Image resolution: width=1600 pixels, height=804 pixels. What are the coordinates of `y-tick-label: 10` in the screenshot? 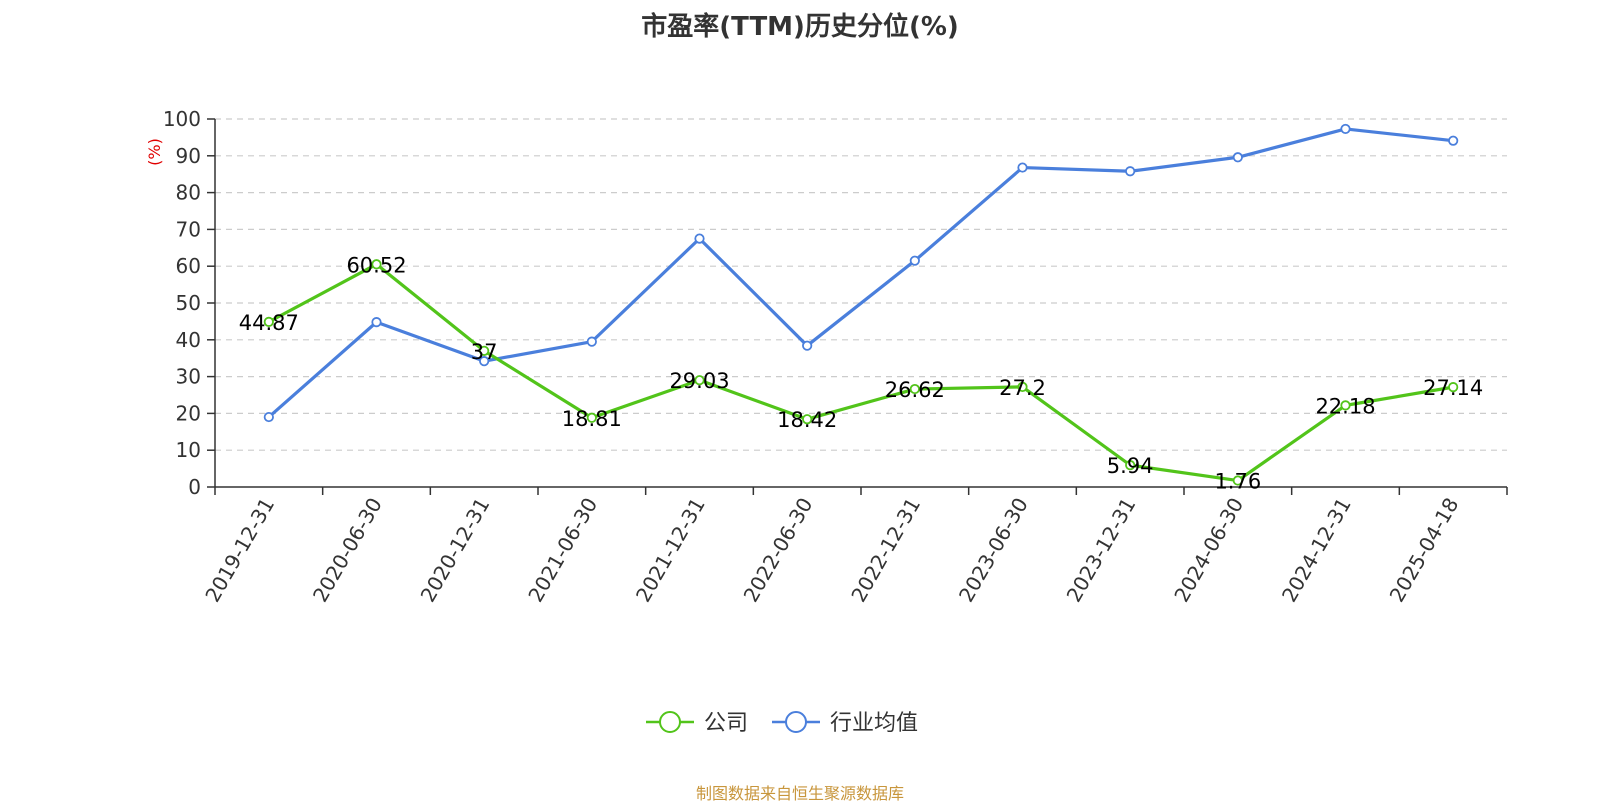 It's located at (188, 450).